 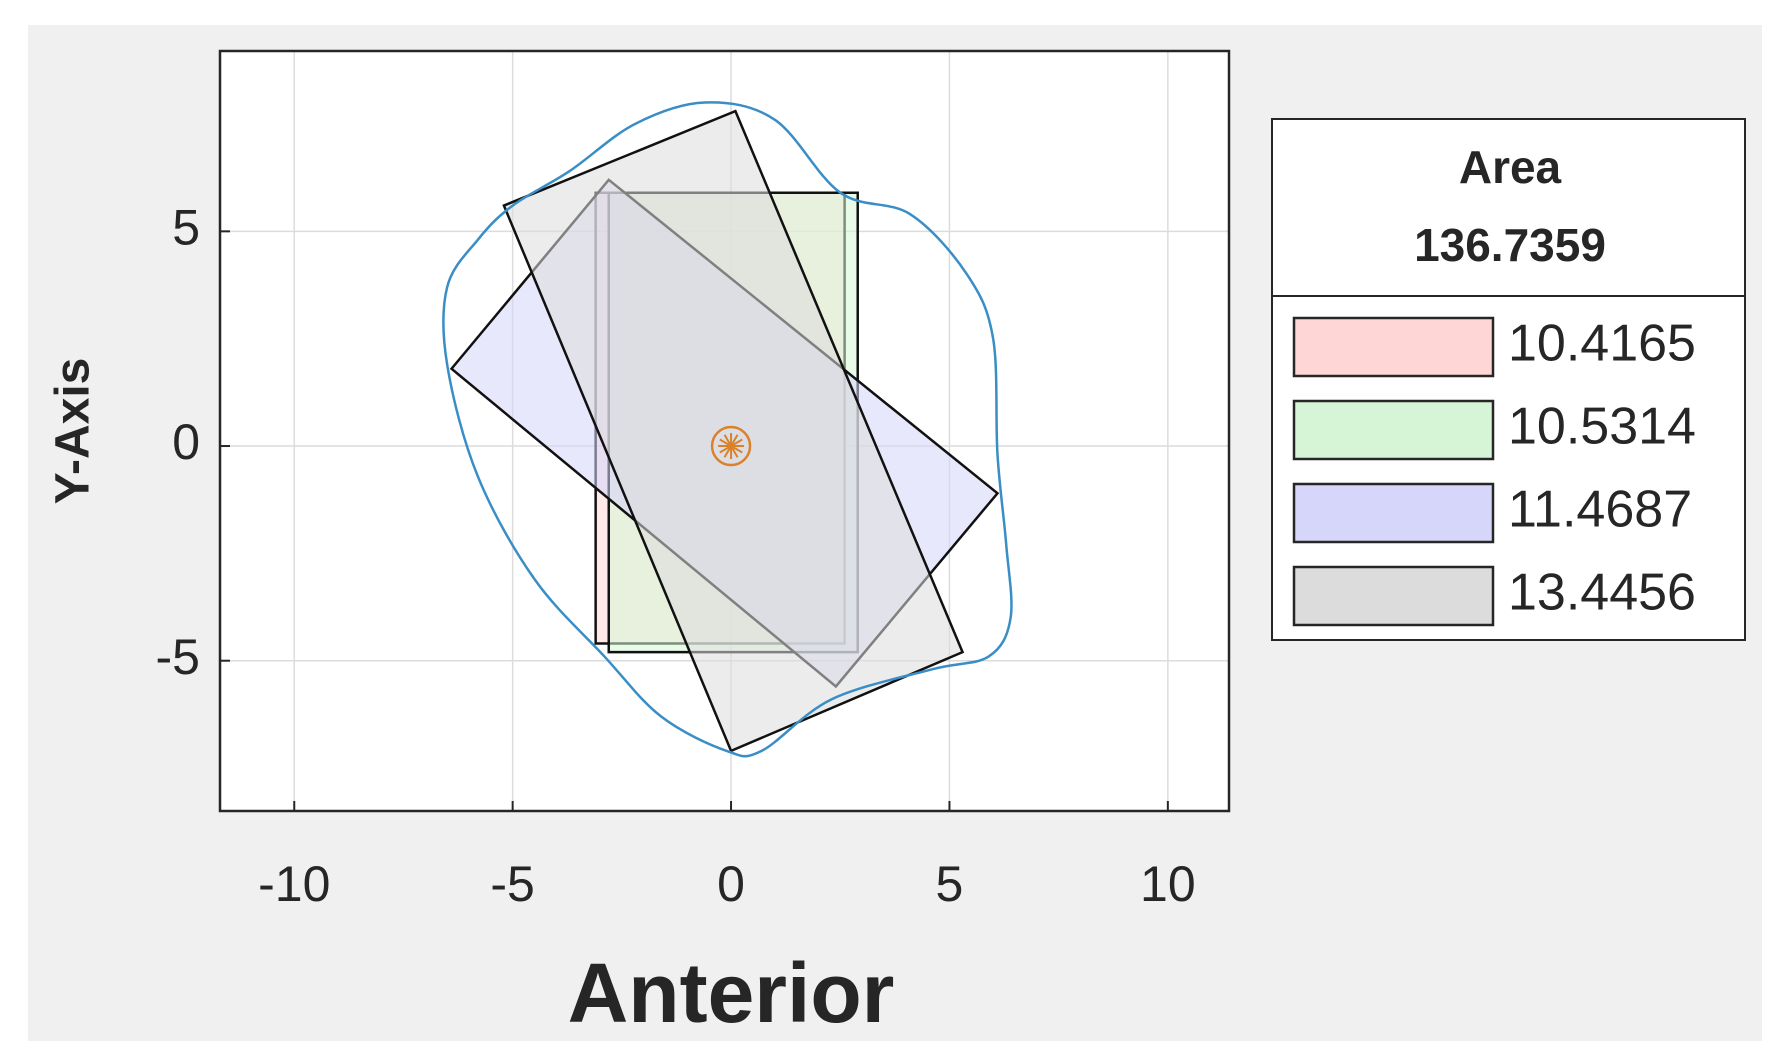 I want to click on legend-box, so click(x=1508, y=379).